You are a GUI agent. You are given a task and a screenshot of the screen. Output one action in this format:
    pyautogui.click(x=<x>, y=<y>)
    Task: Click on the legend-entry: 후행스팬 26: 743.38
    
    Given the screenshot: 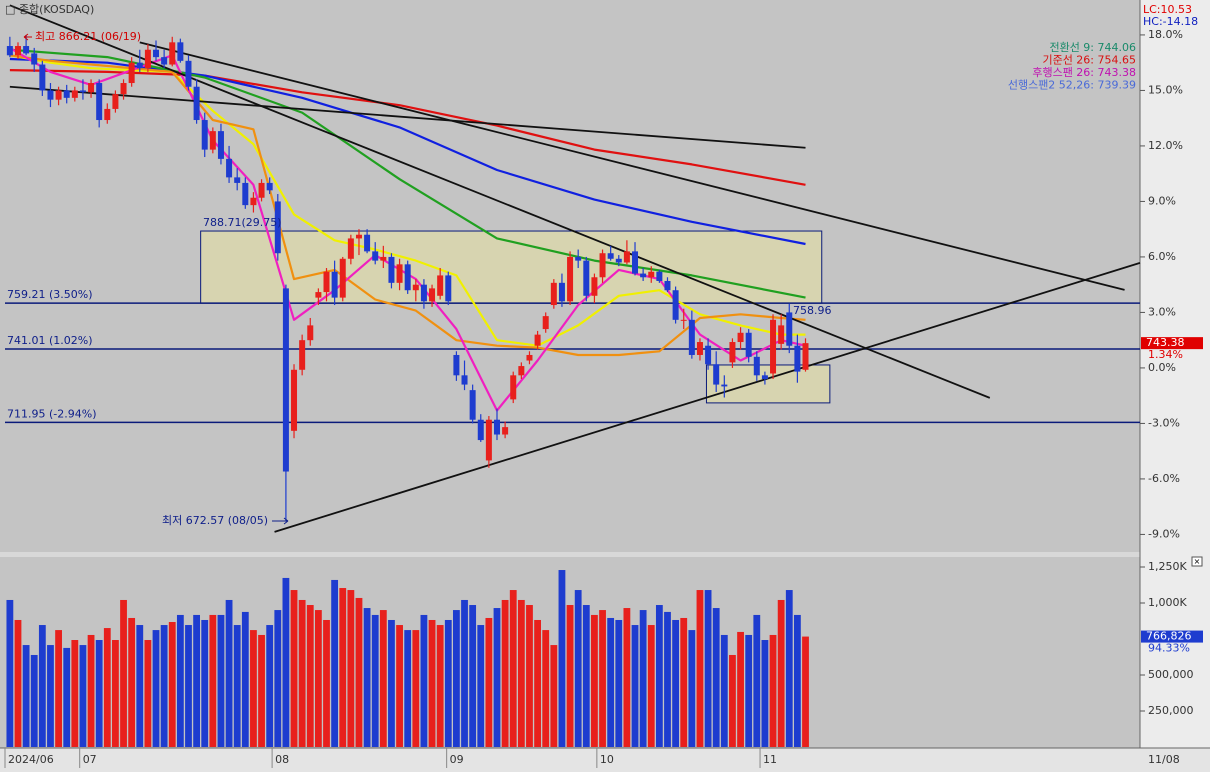 What is the action you would take?
    pyautogui.click(x=1084, y=72)
    